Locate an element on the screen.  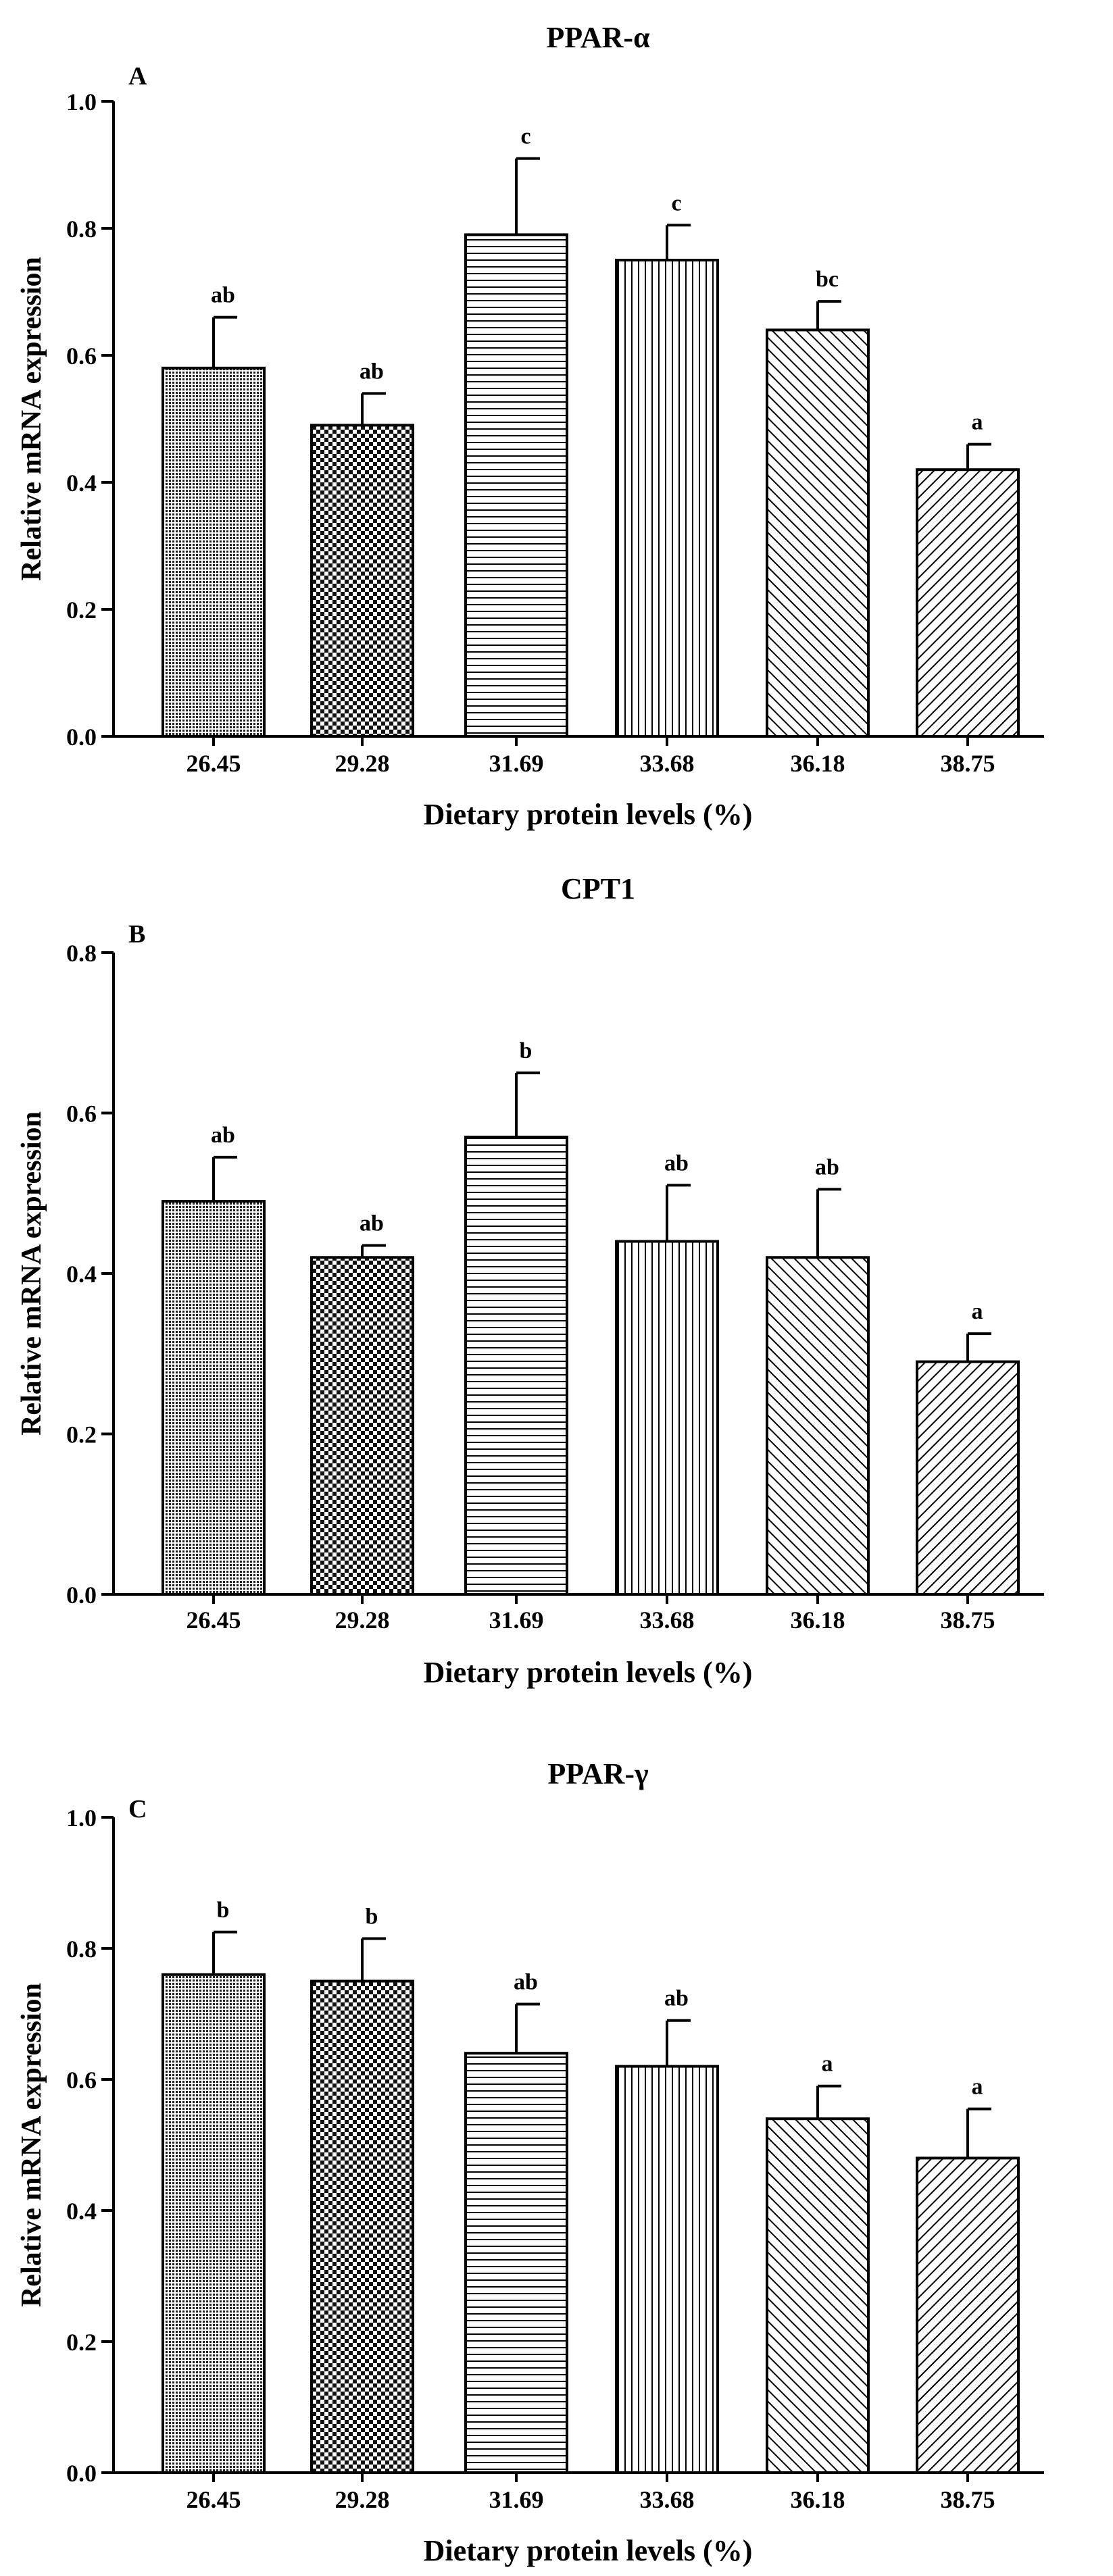
significance-letter: bc is located at coordinates (827, 279).